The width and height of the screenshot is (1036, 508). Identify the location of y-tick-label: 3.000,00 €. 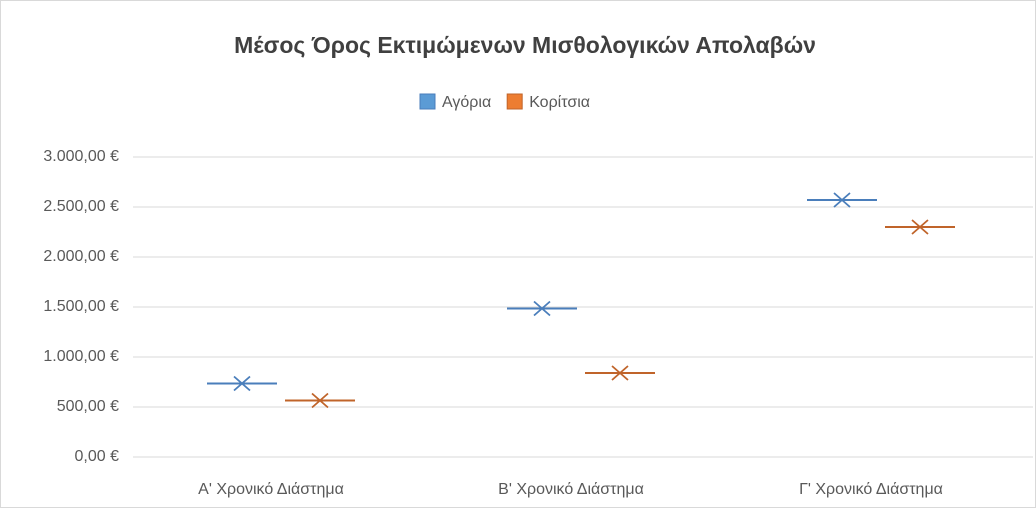
(81, 156).